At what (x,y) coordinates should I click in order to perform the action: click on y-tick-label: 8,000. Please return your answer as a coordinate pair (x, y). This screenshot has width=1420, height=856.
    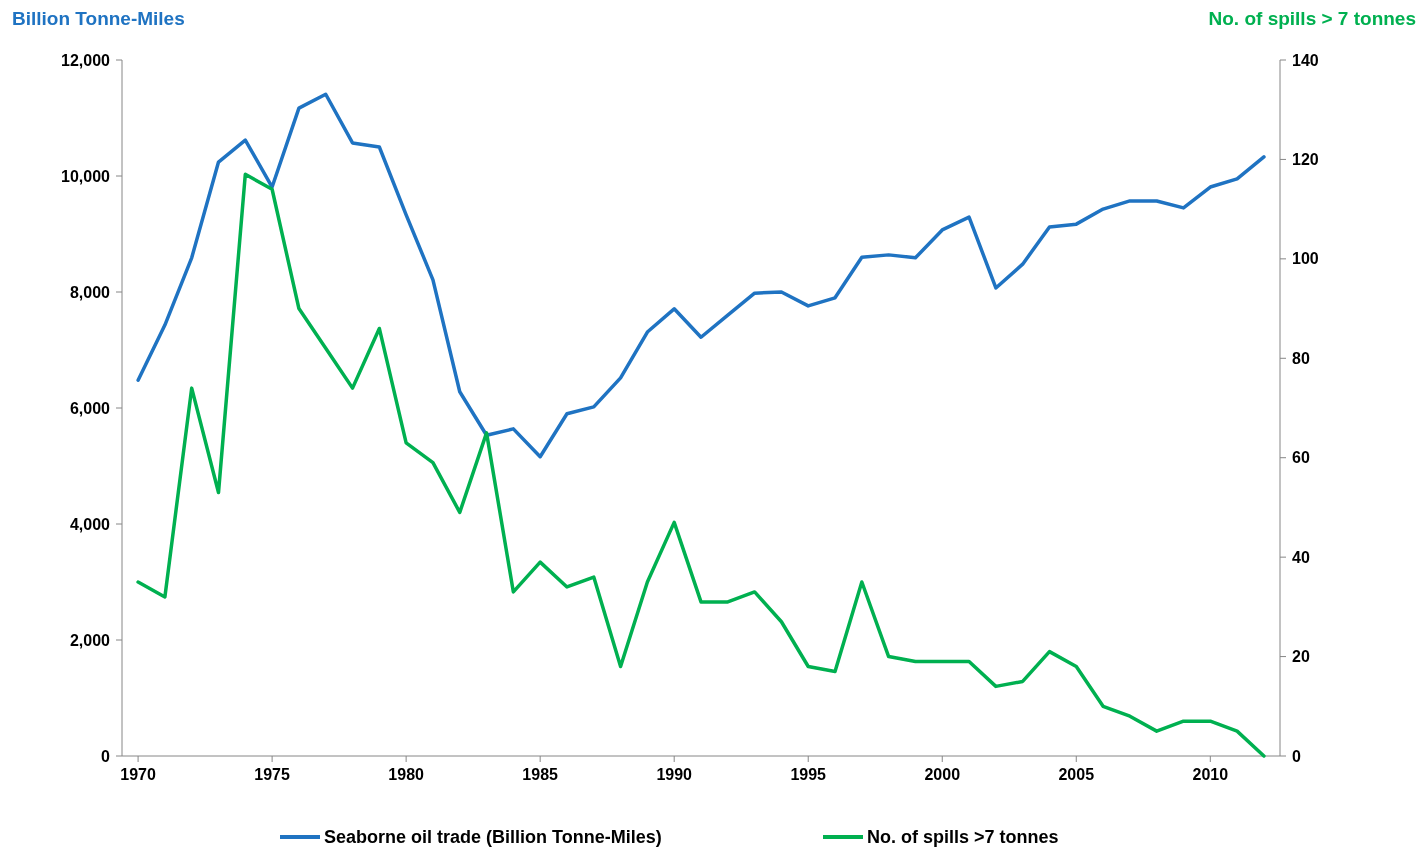
    Looking at the image, I should click on (90, 292).